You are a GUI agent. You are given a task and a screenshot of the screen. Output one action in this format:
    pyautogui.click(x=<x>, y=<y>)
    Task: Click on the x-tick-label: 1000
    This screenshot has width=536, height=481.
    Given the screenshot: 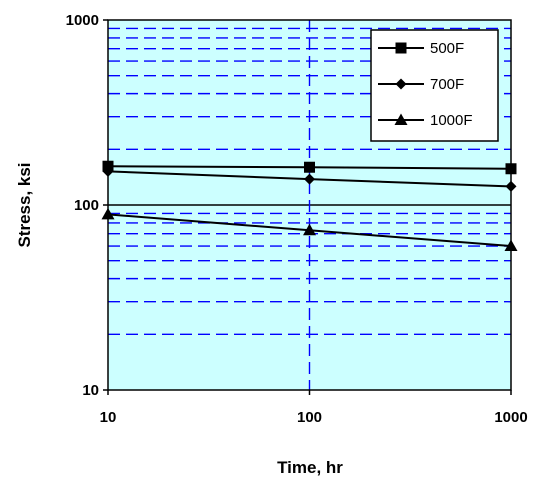 What is the action you would take?
    pyautogui.click(x=510, y=417)
    